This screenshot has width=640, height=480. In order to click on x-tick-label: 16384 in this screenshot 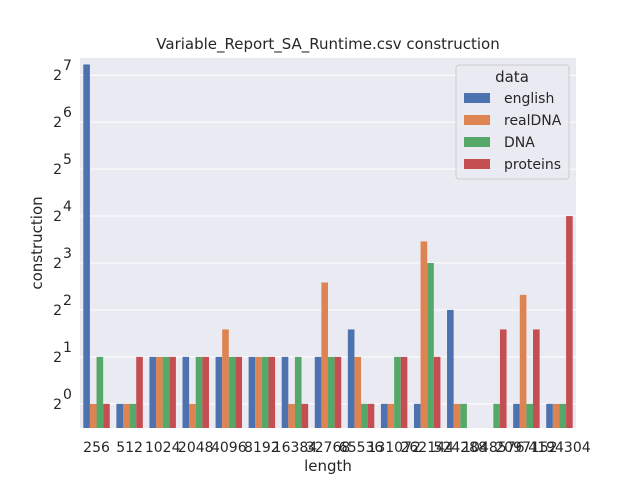, I will do `click(295, 448)`.